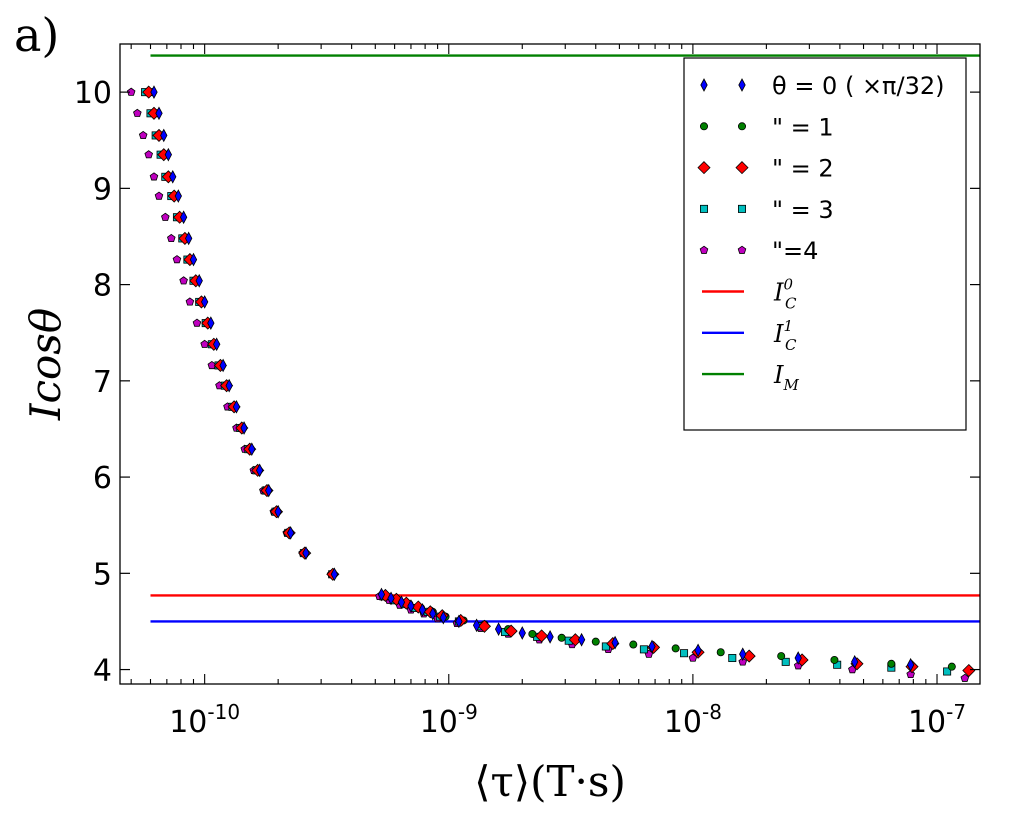 This screenshot has height=816, width=1029. I want to click on legend-label: " = 3, so click(803, 210).